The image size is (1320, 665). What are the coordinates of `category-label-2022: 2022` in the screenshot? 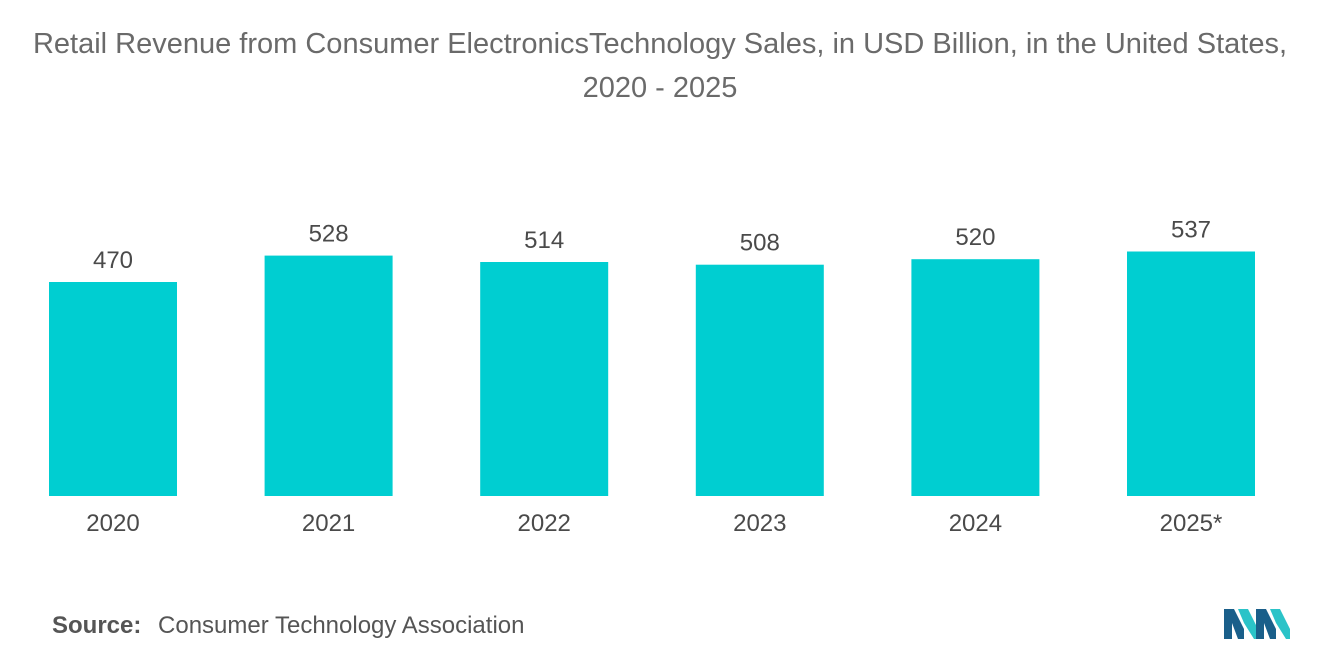 It's located at (544, 523).